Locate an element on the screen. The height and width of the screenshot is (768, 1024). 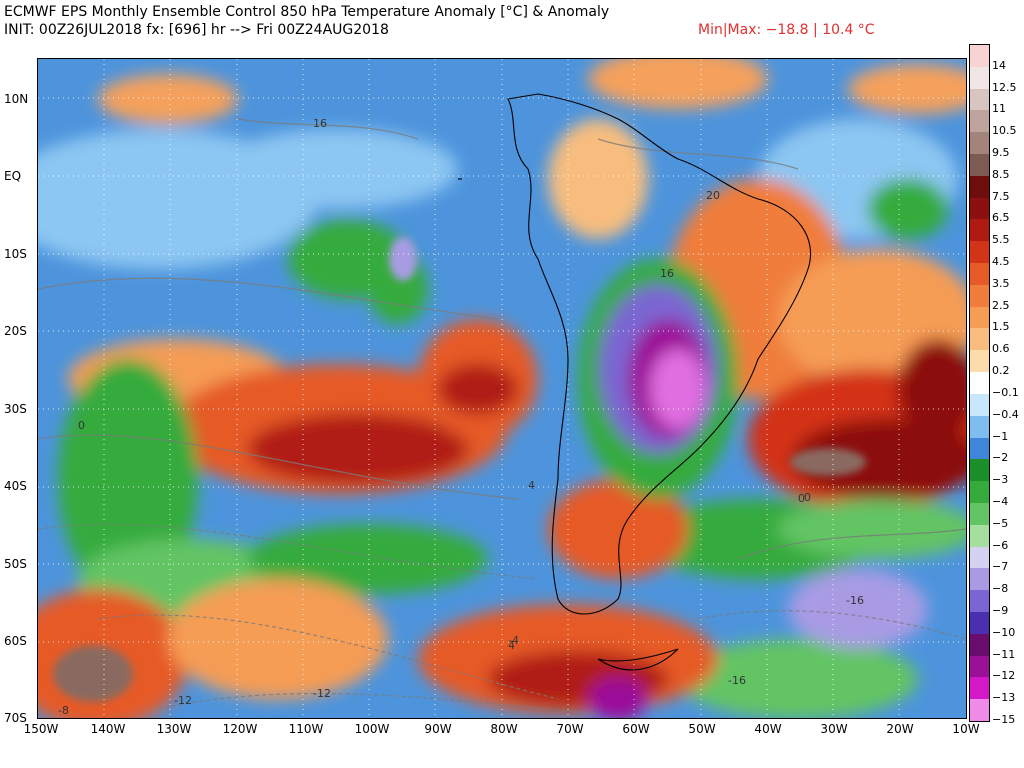
colorbar-label: 4.5 is located at coordinates (1001, 262).